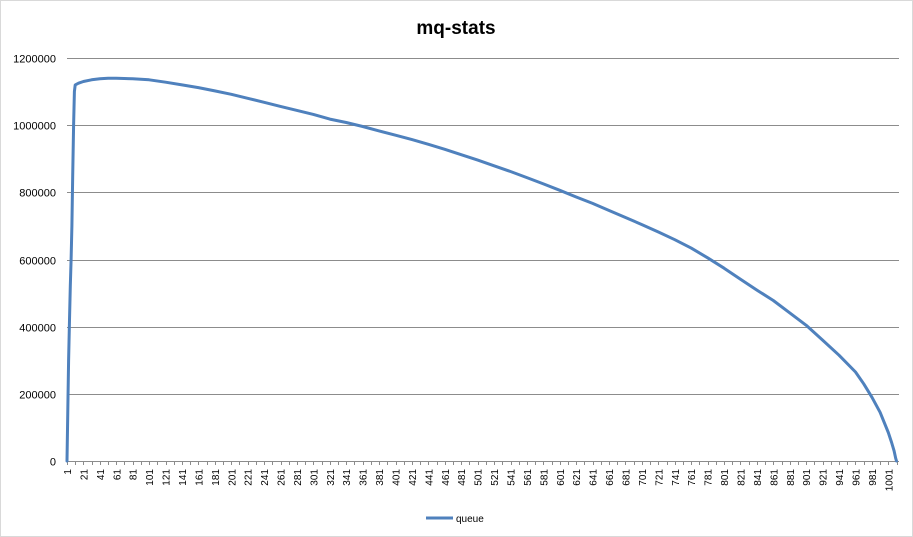 This screenshot has width=913, height=537. What do you see at coordinates (183, 477) in the screenshot?
I see `x-tick-label: 141` at bounding box center [183, 477].